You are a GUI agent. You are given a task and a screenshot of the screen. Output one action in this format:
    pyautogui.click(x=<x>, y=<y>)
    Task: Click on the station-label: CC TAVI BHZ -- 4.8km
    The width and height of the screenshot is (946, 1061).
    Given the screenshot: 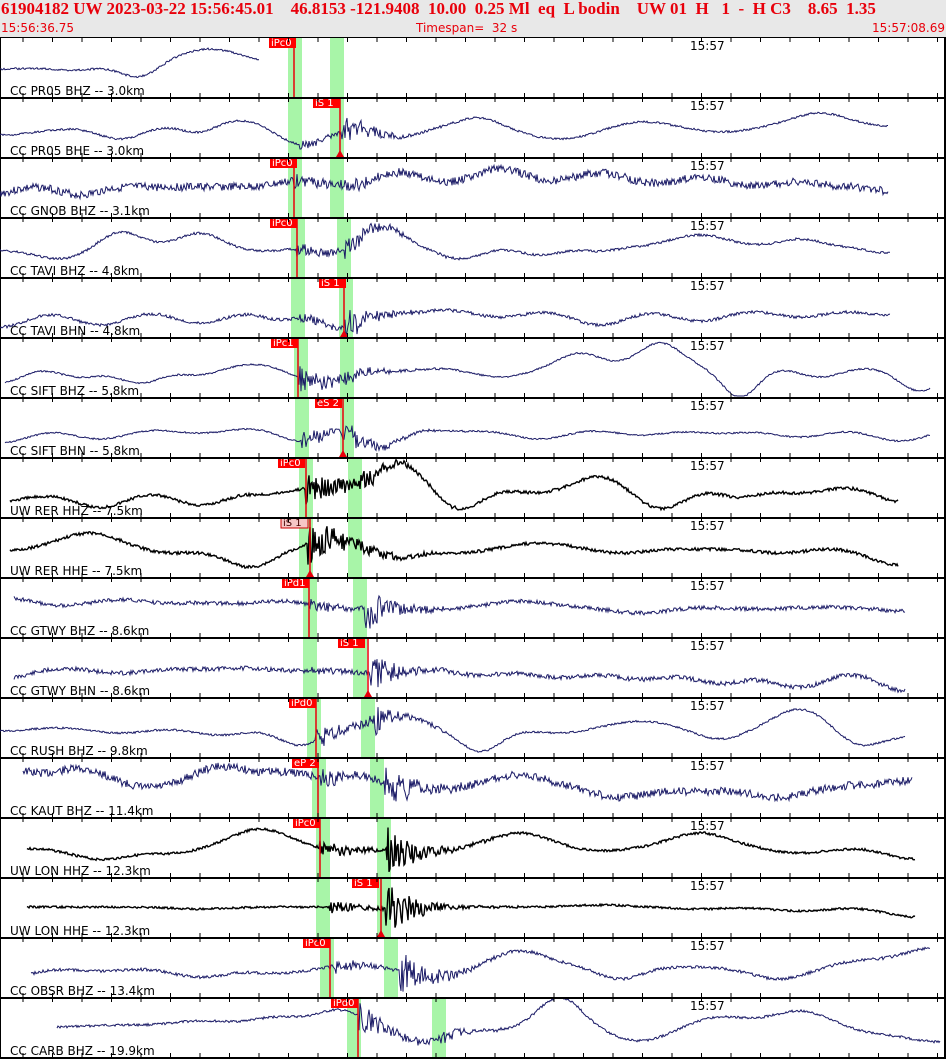 What is the action you would take?
    pyautogui.click(x=74, y=270)
    